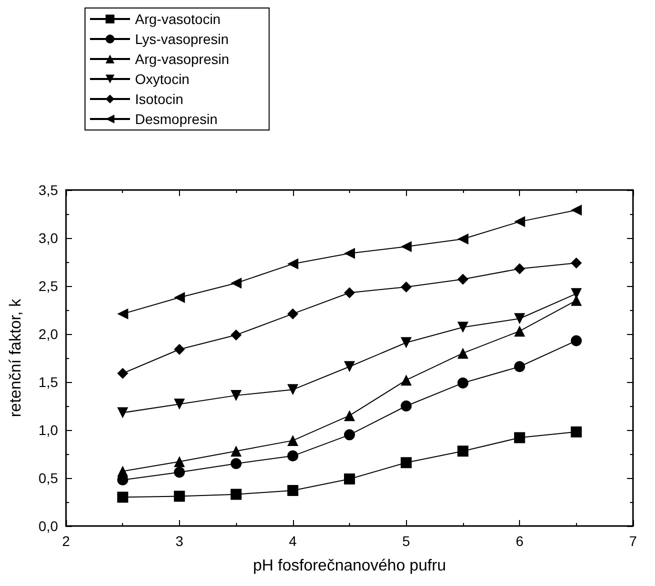  I want to click on y-tick-label: 1,5, so click(48, 382).